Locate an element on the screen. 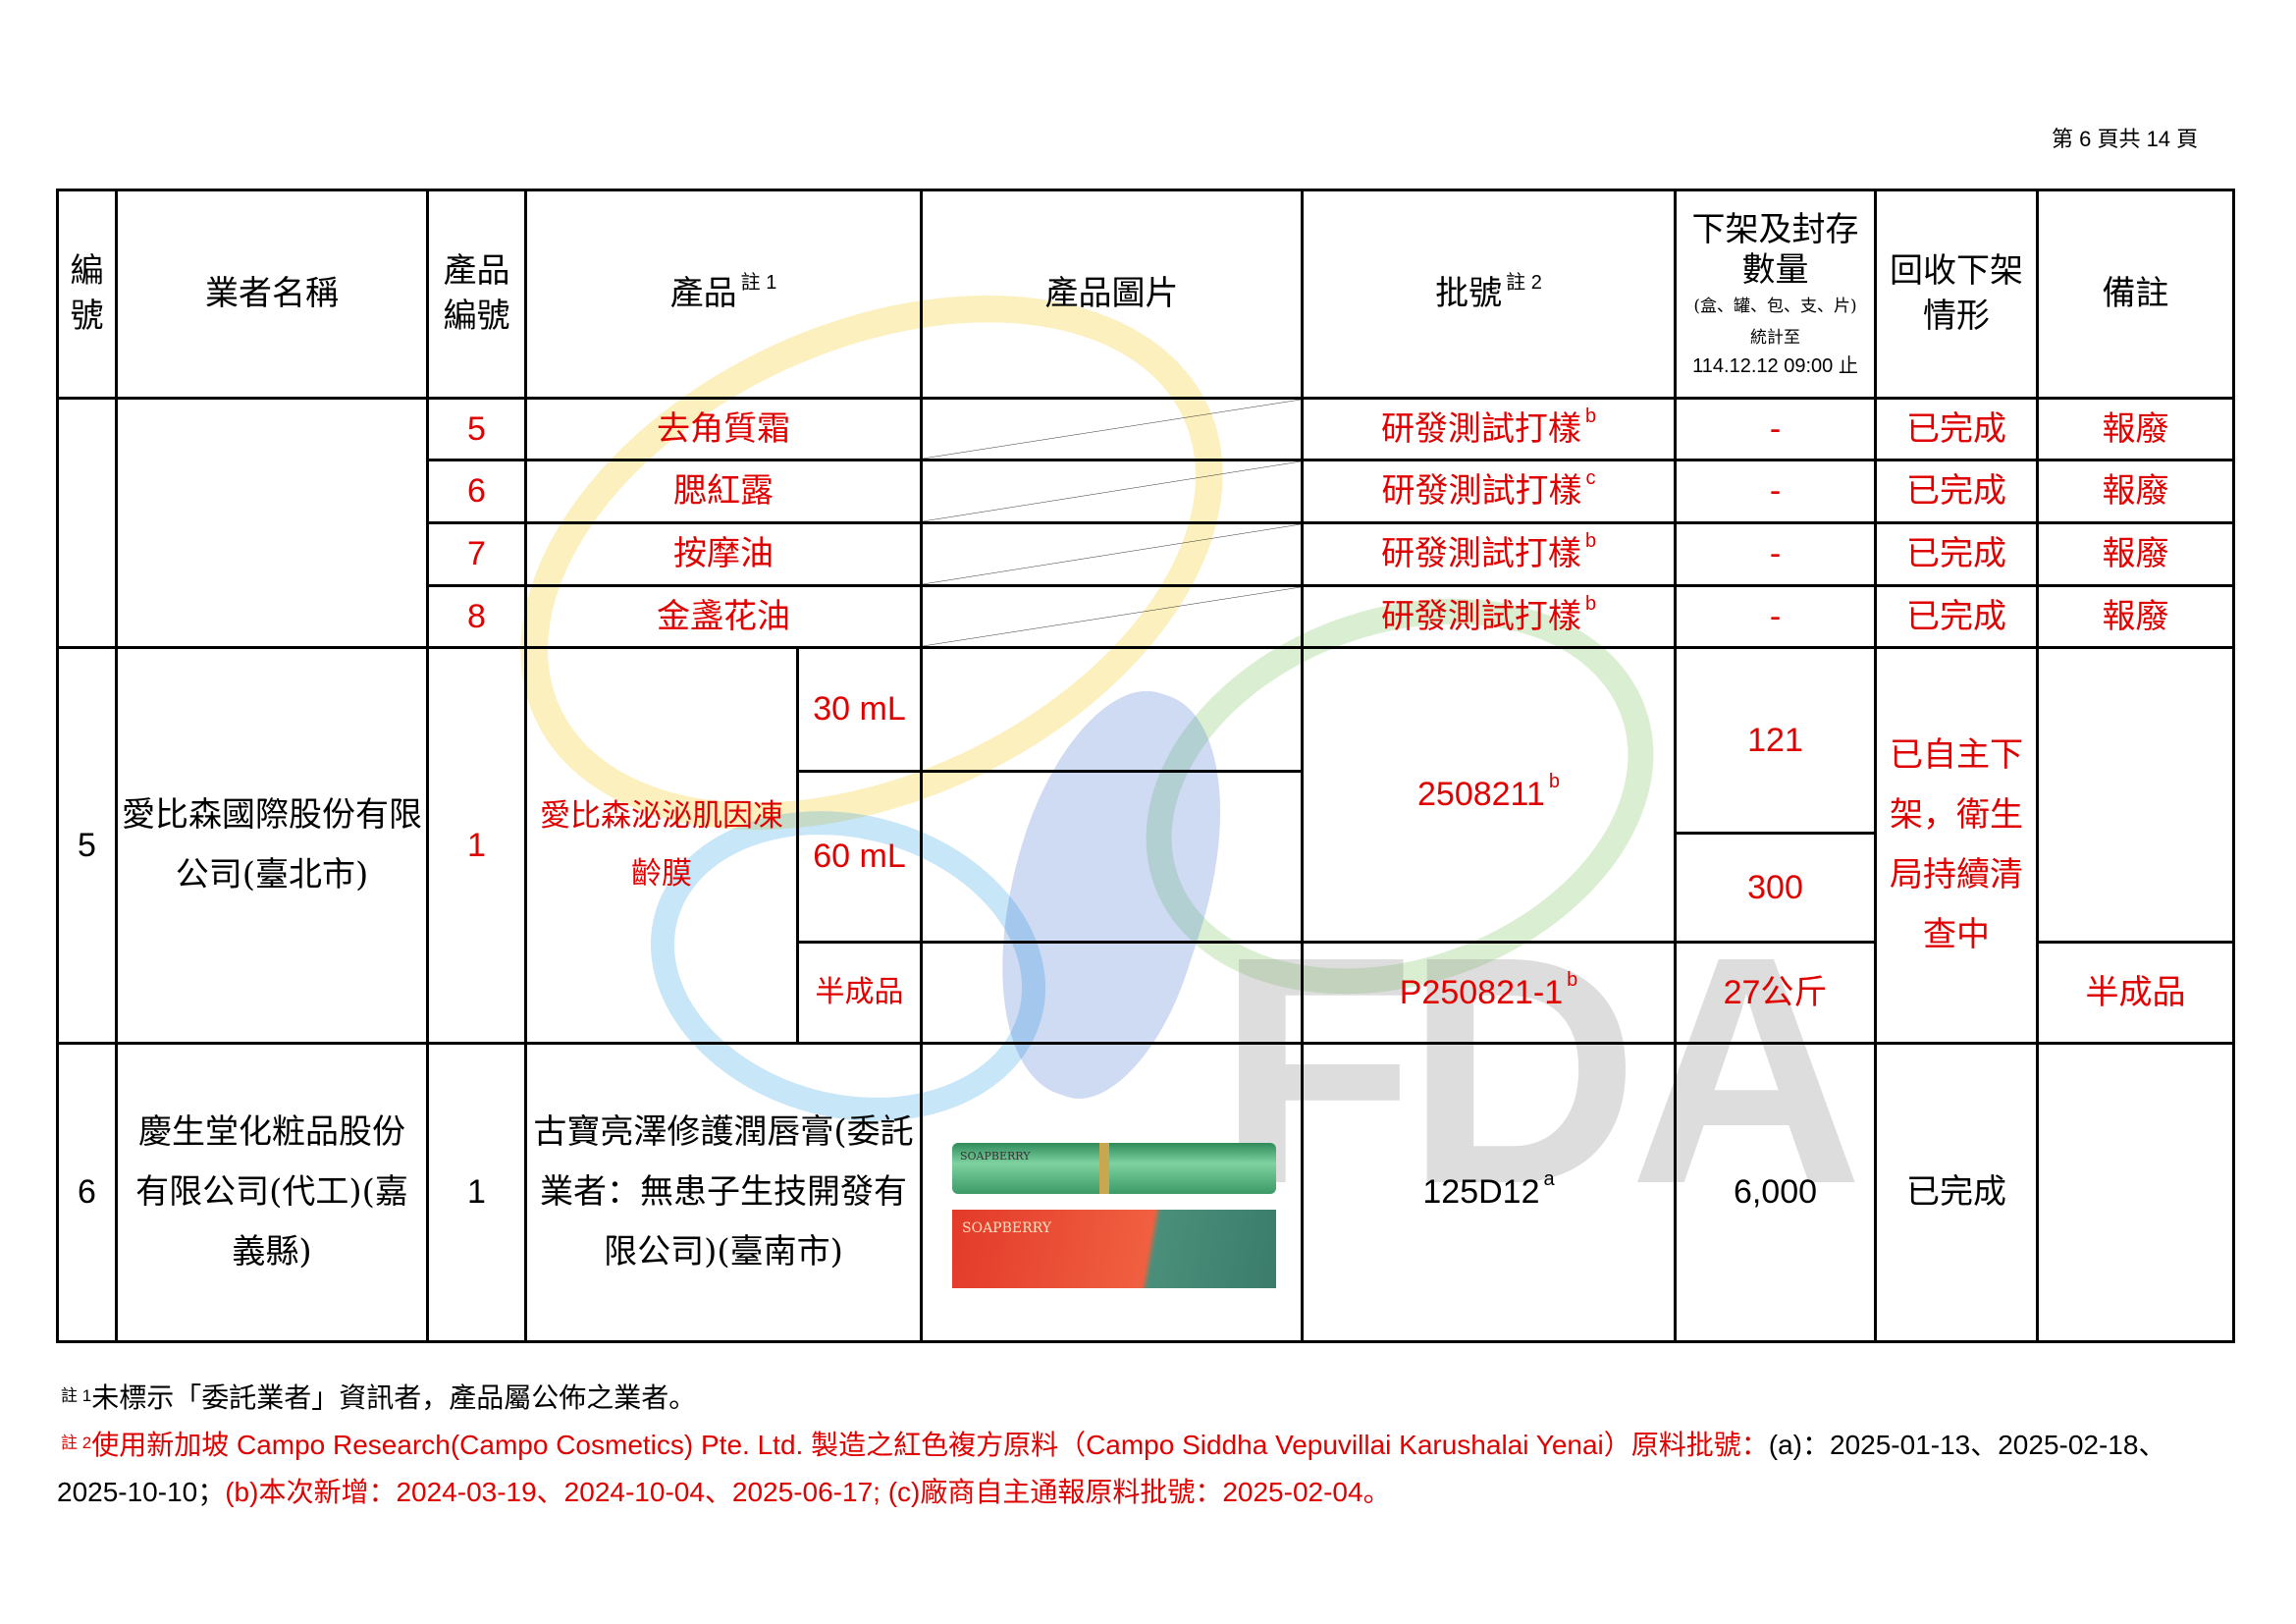  size-semi-finished: 半成品 is located at coordinates (860, 993).